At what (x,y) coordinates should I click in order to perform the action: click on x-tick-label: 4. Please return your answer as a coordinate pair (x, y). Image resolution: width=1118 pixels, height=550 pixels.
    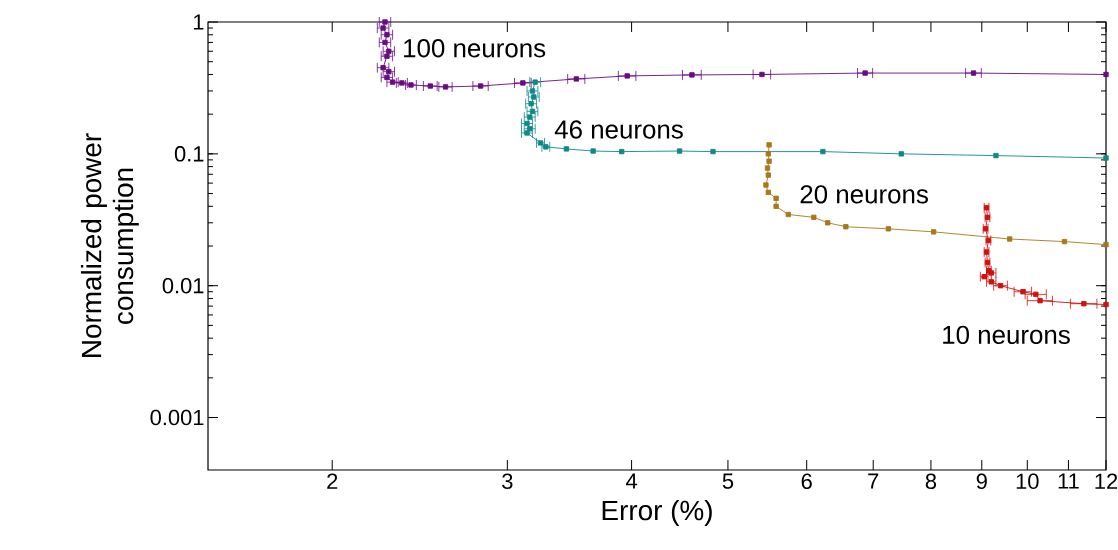
    Looking at the image, I should click on (631, 481).